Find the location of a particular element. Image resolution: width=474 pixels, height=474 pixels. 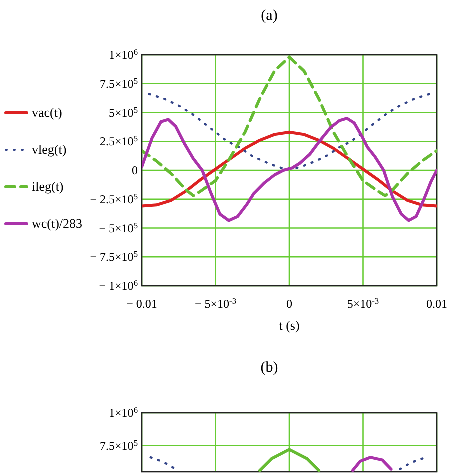

chart-title: (b) is located at coordinates (269, 368).